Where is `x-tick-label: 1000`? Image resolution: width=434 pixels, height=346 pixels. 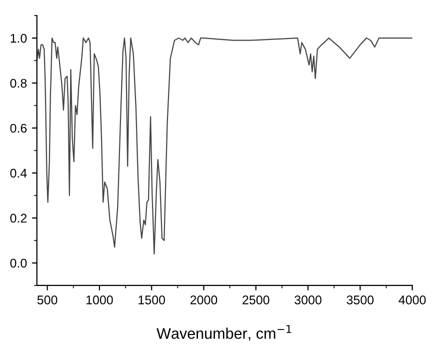 x-tick-label: 1000 is located at coordinates (99, 300).